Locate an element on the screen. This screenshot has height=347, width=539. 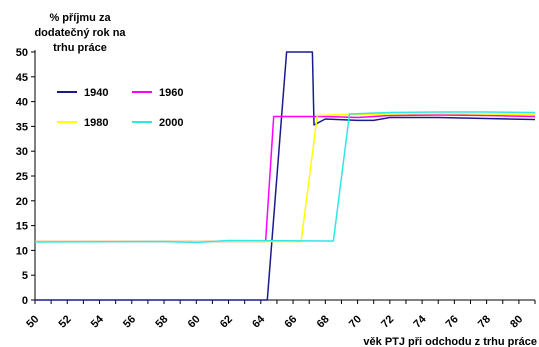
y-tick-label: 25 is located at coordinates (22, 177).